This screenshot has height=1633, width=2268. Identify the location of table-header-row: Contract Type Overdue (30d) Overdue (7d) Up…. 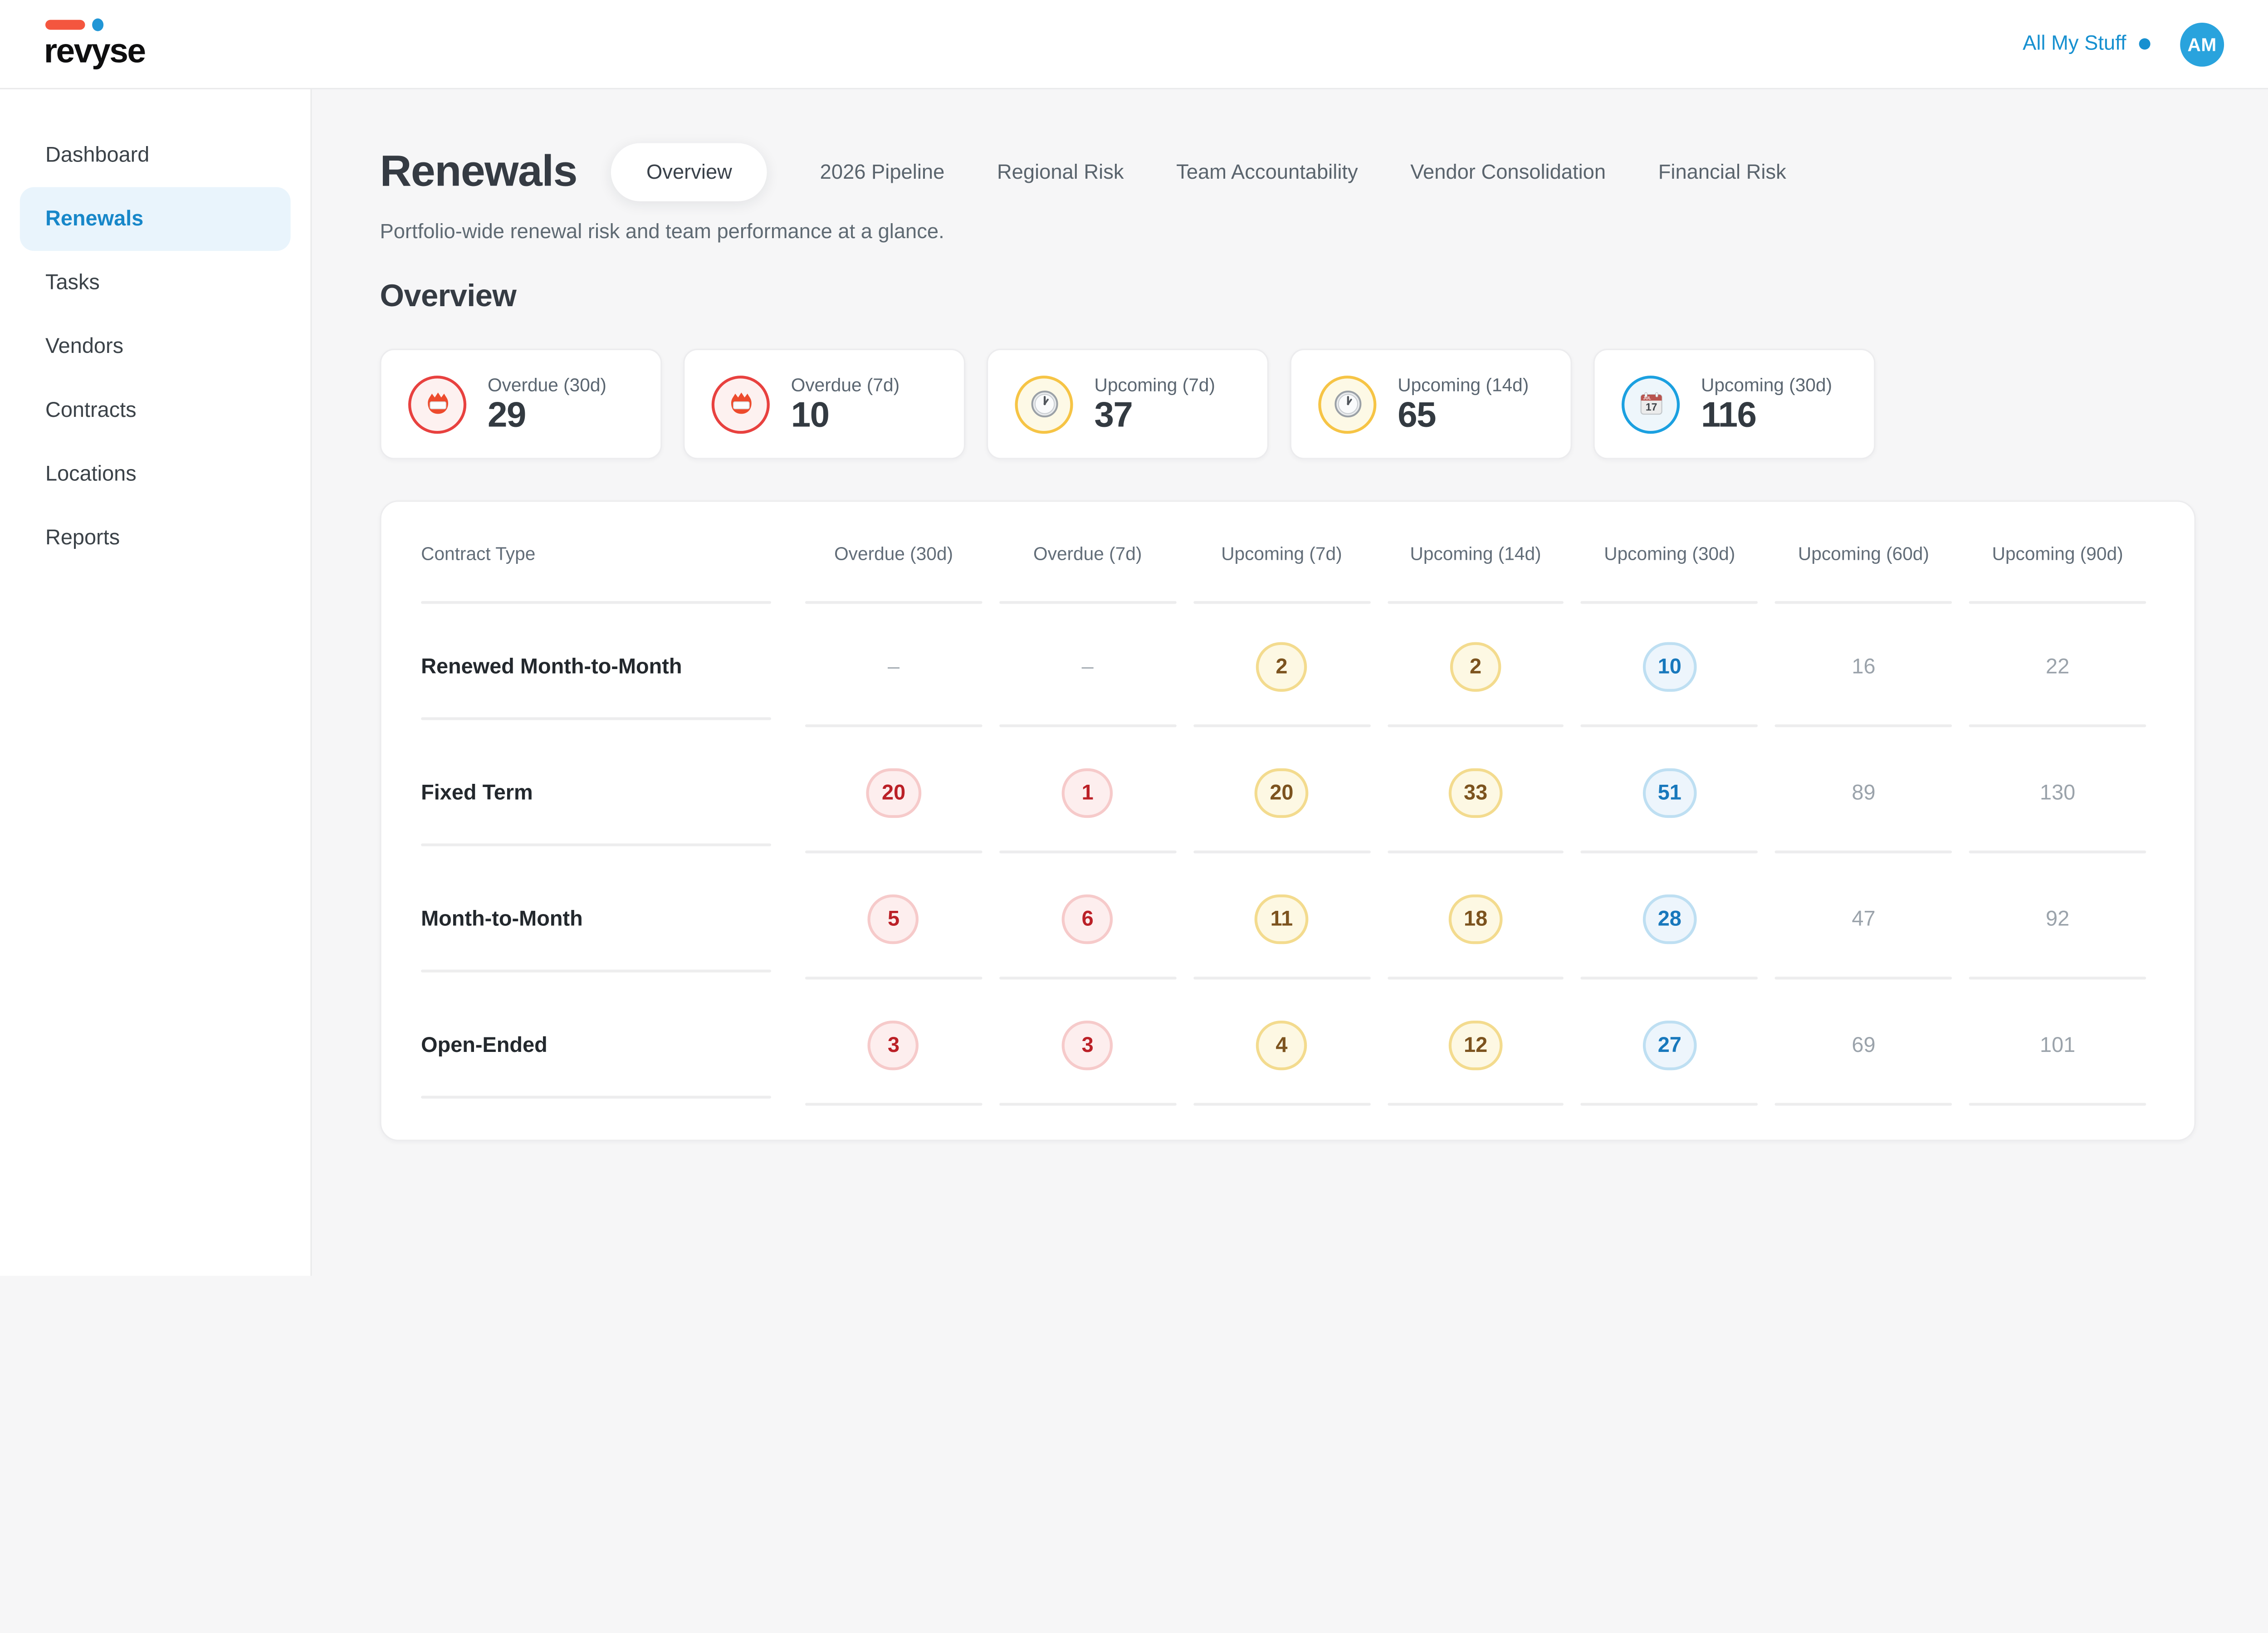
(1288, 553).